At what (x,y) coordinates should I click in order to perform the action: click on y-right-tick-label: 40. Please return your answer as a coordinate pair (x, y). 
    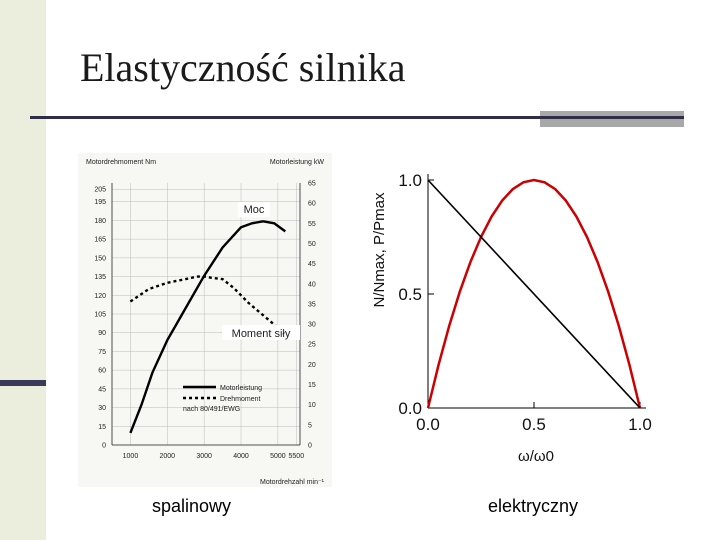
    Looking at the image, I should click on (312, 284).